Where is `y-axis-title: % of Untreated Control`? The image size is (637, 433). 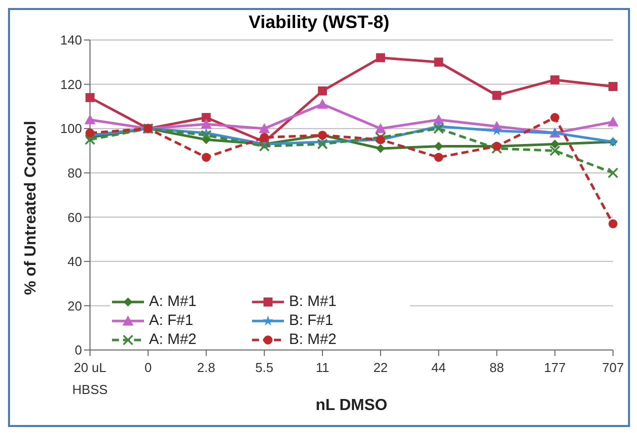
y-axis-title: % of Untreated Control is located at coordinates (31, 207).